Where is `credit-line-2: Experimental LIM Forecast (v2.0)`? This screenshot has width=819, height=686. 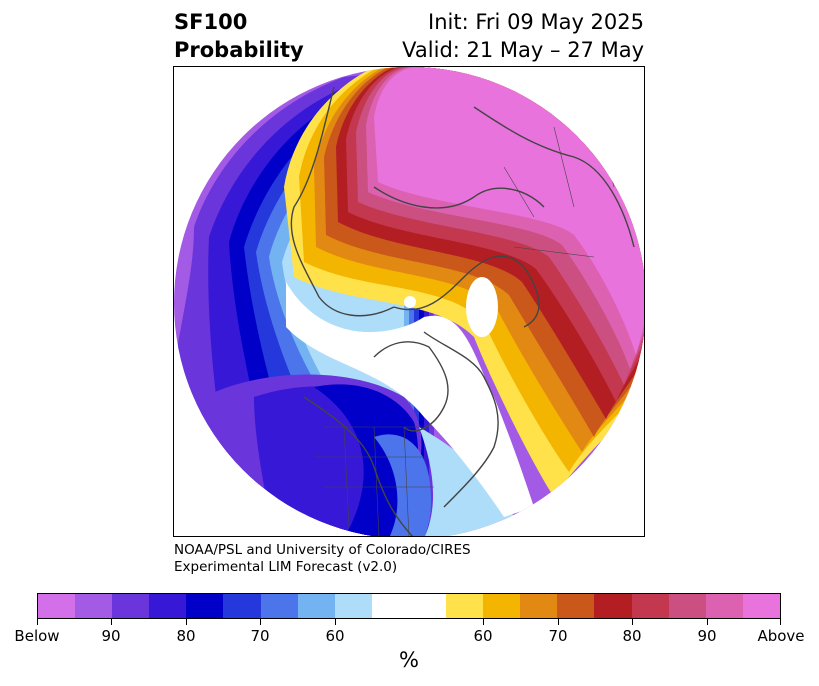
credit-line-2: Experimental LIM Forecast (v2.0) is located at coordinates (286, 567).